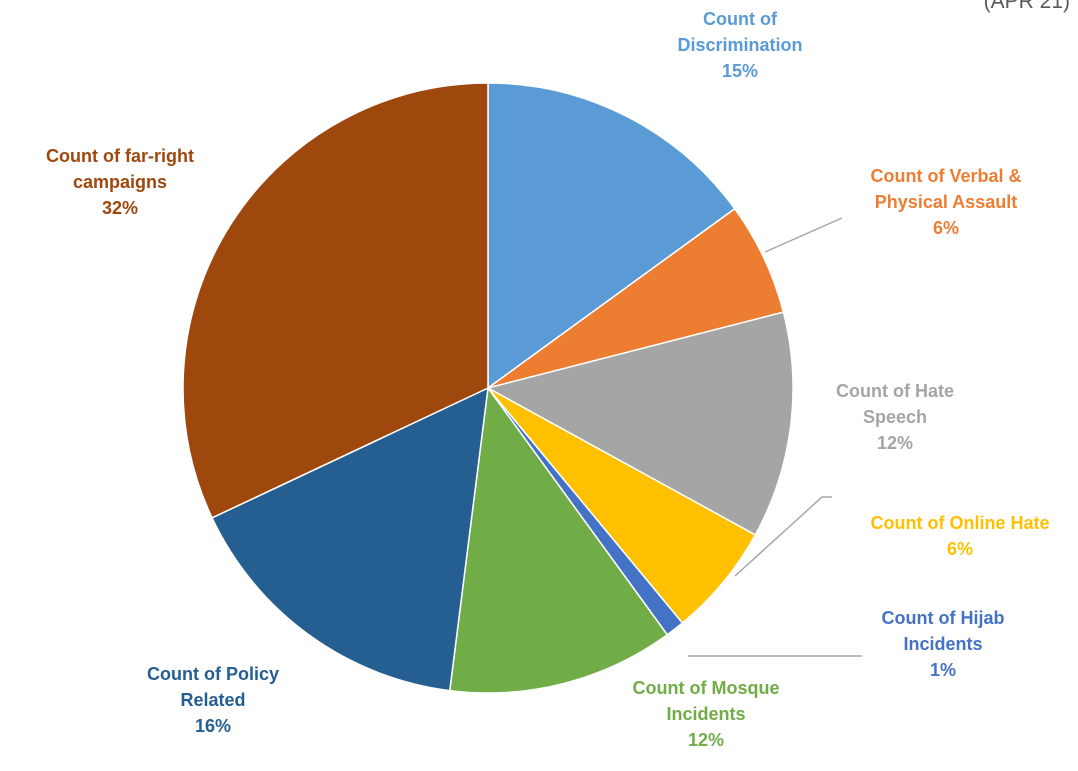 The image size is (1078, 771). I want to click on slice-percent: 16%, so click(213, 726).